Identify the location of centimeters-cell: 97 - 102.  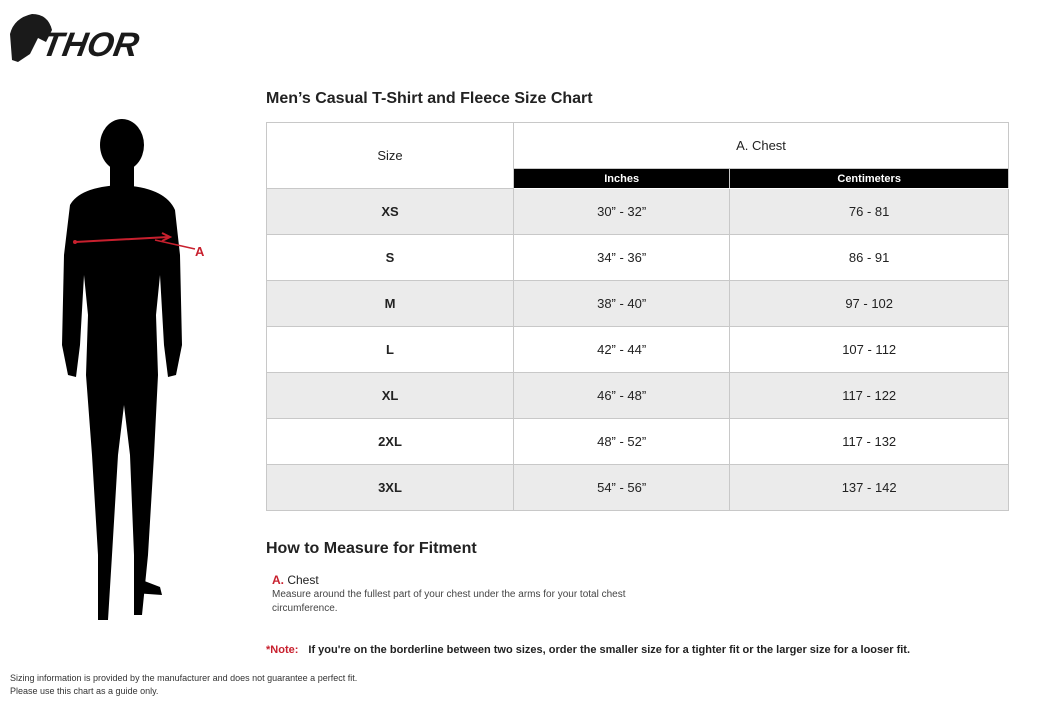
(869, 303).